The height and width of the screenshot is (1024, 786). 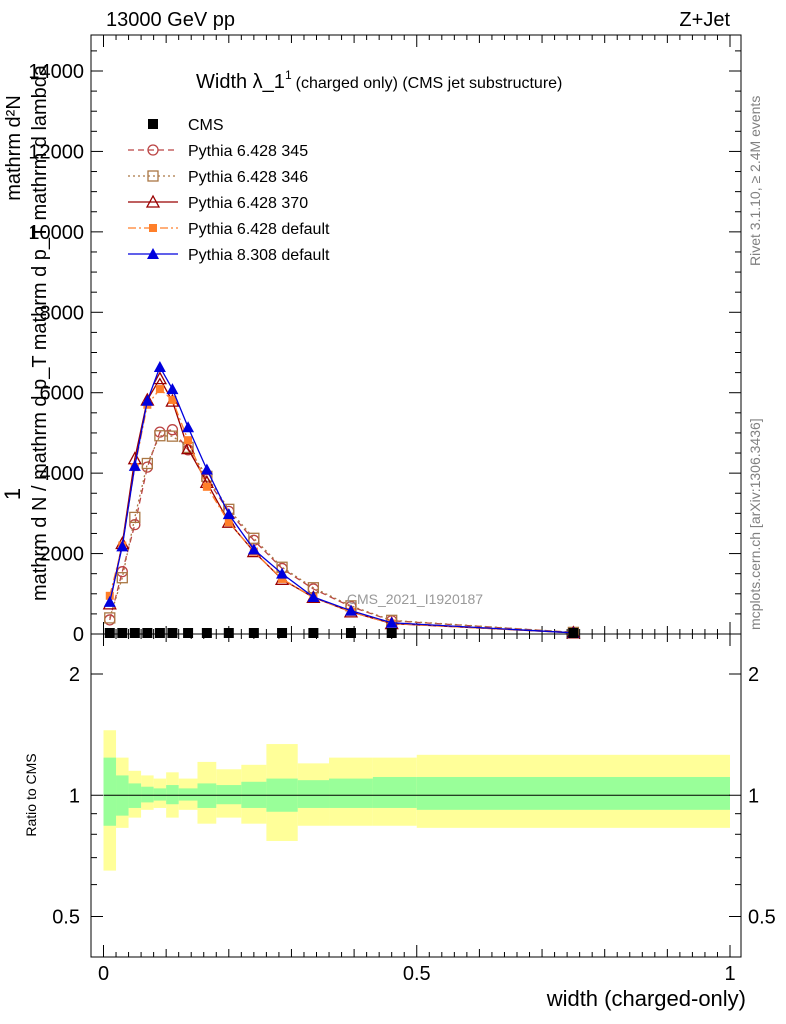 I want to click on side-text-bottom: mcplots.cern.ch [arXiv:1306.3436], so click(x=755, y=524).